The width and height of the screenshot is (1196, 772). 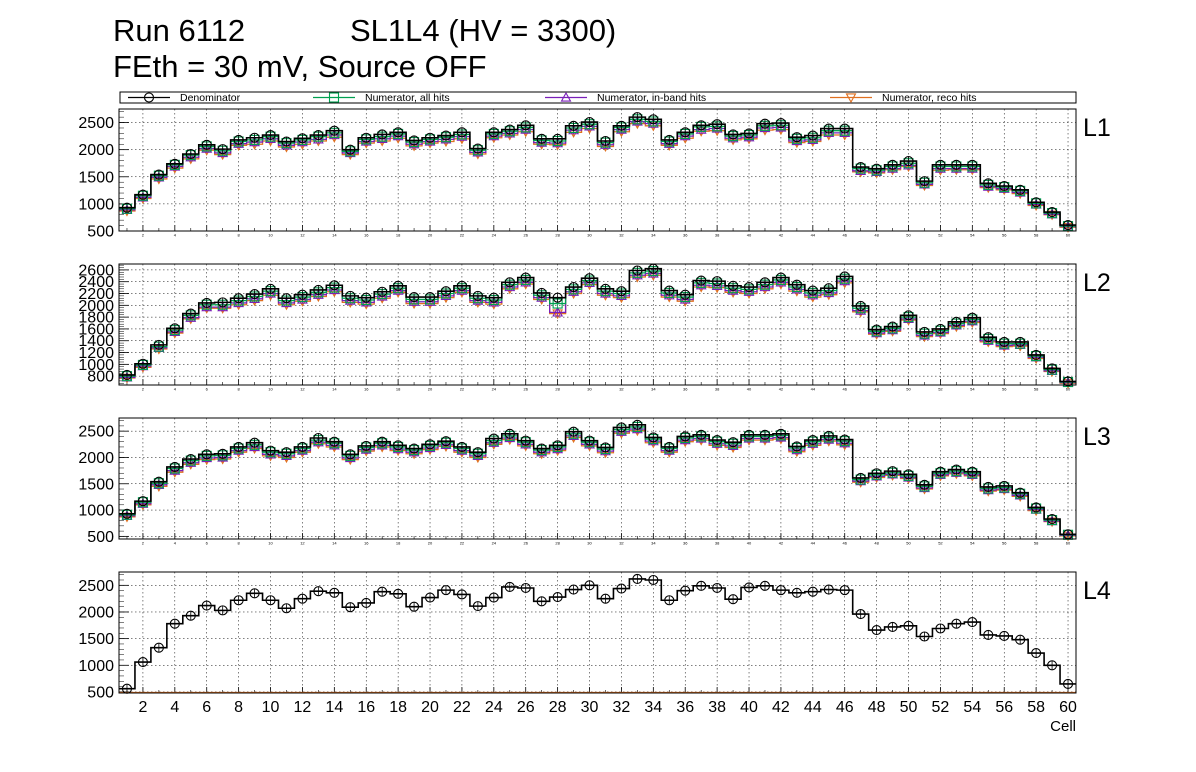 I want to click on series-denominator, so click(x=597, y=325).